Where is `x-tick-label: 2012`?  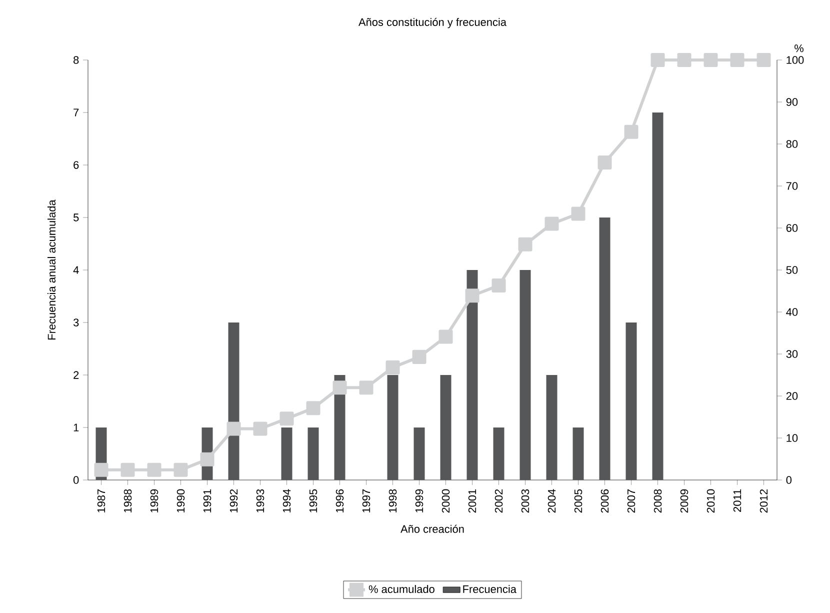 x-tick-label: 2012 is located at coordinates (764, 501).